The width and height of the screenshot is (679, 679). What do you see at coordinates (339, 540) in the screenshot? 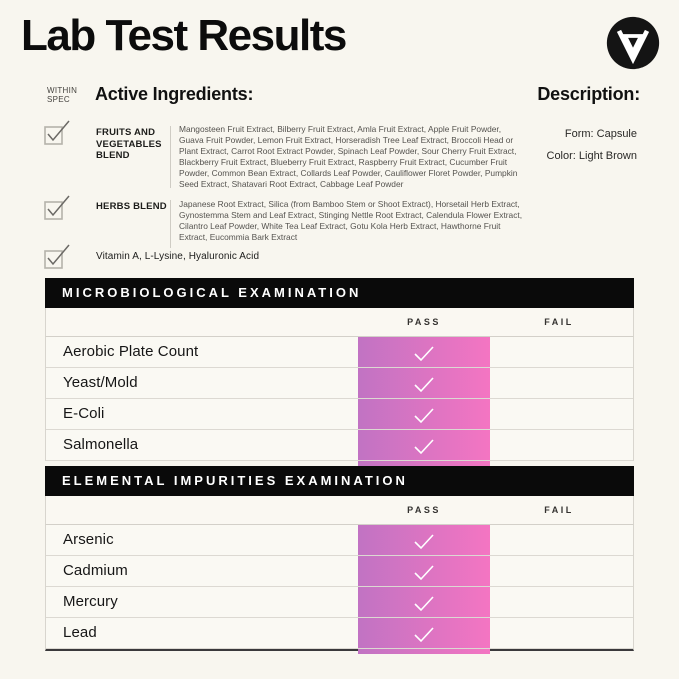
I see `table-row: Arsenic` at bounding box center [339, 540].